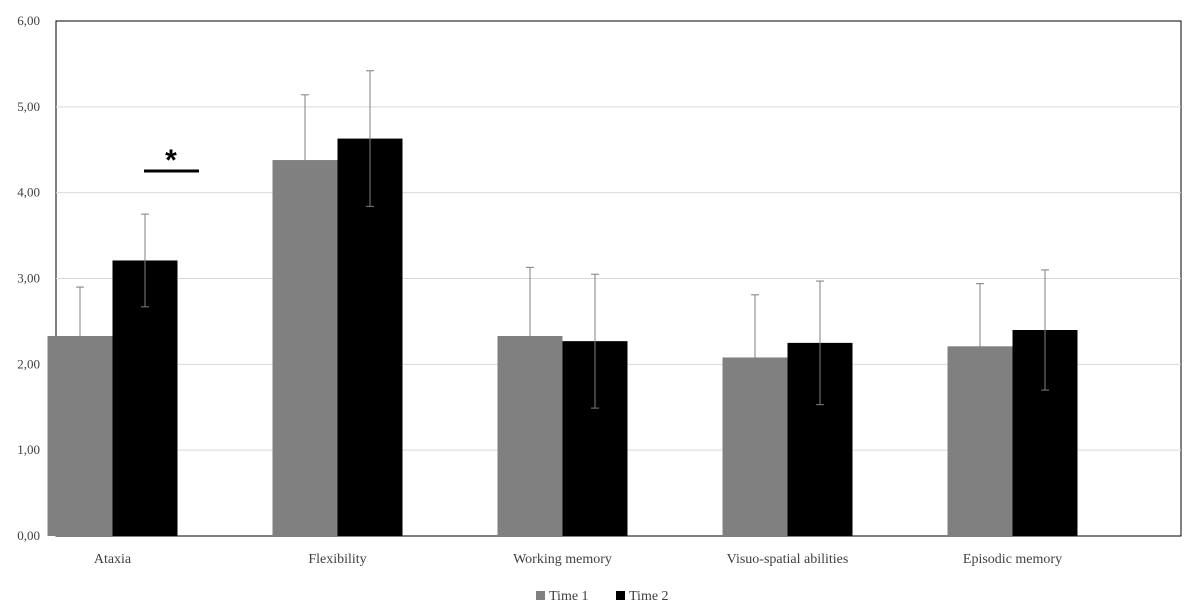 The image size is (1185, 606). Describe the element at coordinates (28, 363) in the screenshot. I see `y-tick-label: 2,00` at that location.